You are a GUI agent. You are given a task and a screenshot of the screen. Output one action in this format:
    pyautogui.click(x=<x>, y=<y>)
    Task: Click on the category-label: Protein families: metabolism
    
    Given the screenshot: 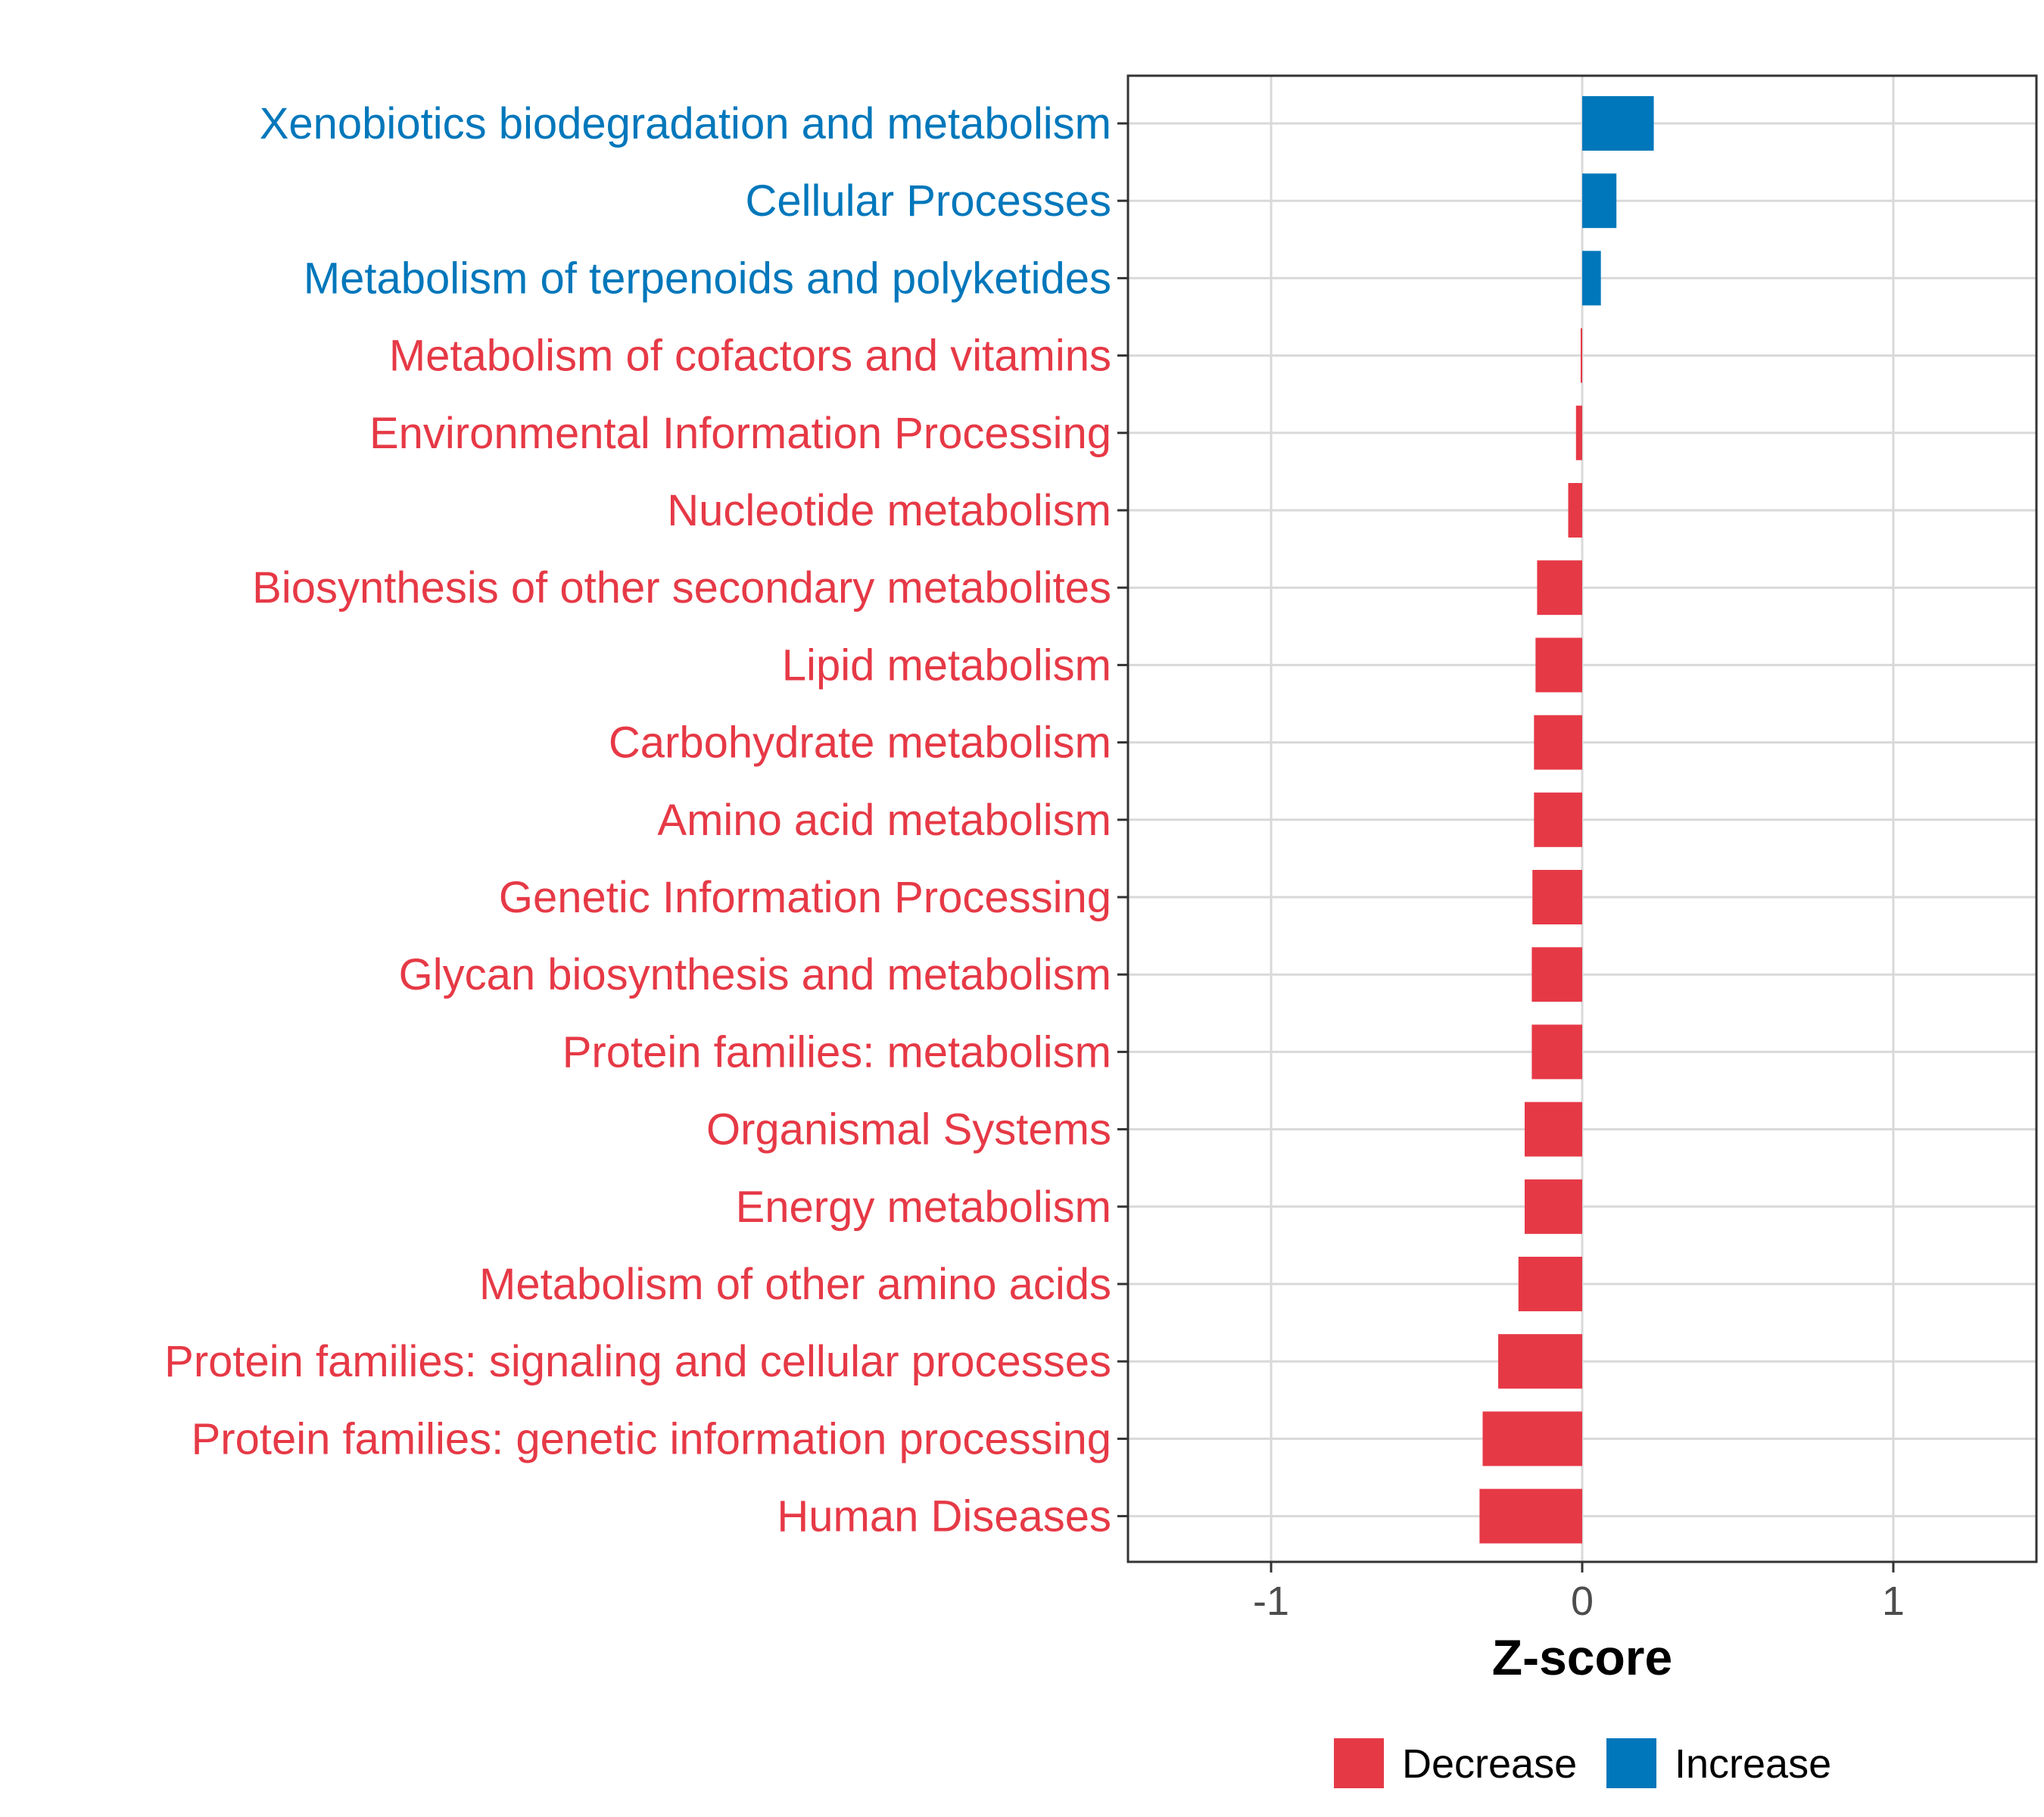 What is the action you would take?
    pyautogui.click(x=837, y=1052)
    